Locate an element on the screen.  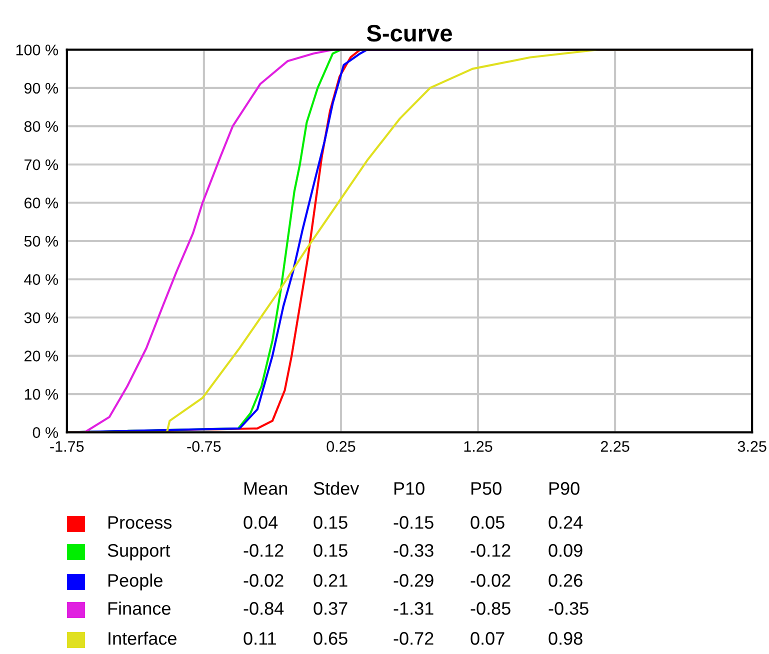
y-tick-label: 40 % is located at coordinates (41, 279).